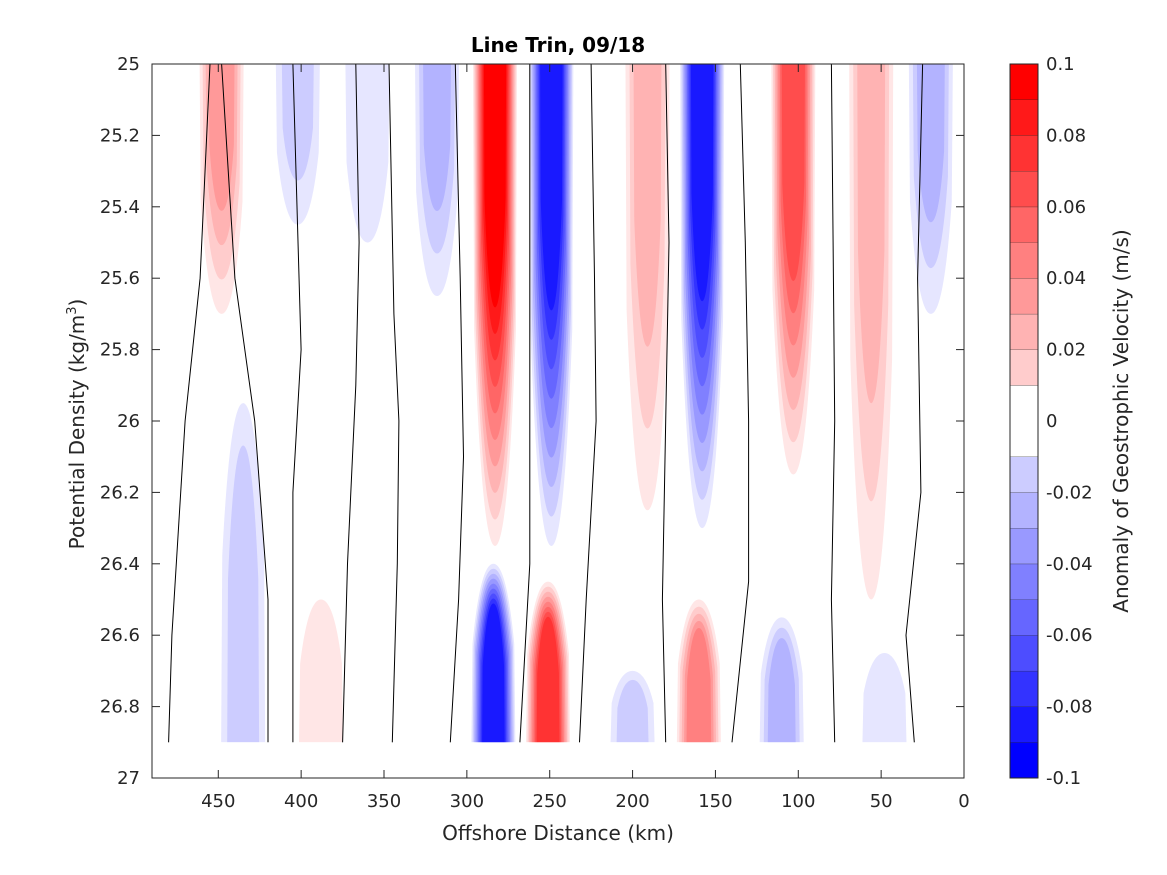 This screenshot has height=875, width=1167. What do you see at coordinates (301, 801) in the screenshot?
I see `x-tick-label-1: 400` at bounding box center [301, 801].